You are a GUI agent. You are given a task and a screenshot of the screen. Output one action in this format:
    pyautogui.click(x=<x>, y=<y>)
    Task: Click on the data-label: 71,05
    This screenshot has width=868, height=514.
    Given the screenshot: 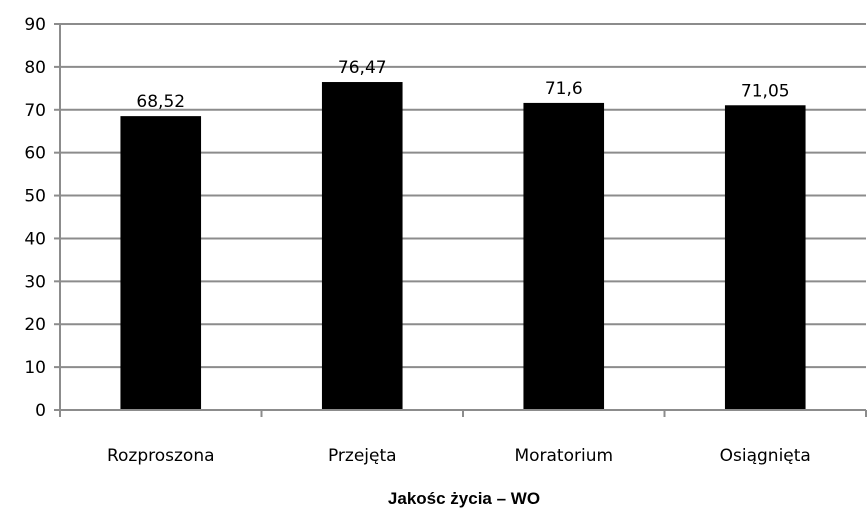 What is the action you would take?
    pyautogui.click(x=765, y=91)
    